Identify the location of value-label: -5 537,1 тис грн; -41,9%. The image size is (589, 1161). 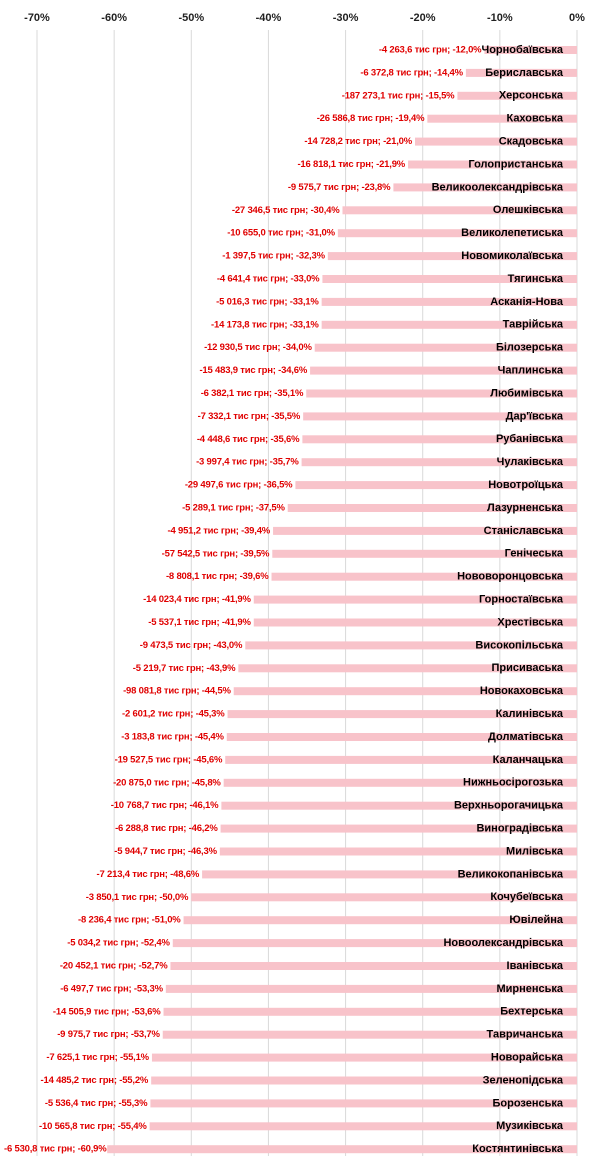
(199, 622).